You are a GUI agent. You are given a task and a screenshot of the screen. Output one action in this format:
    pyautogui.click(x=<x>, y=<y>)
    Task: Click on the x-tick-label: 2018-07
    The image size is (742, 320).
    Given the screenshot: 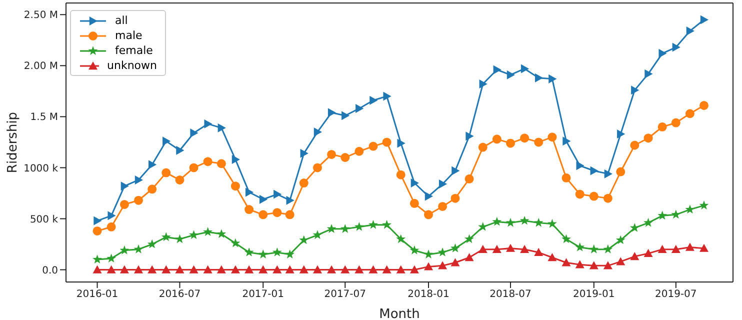 What is the action you would take?
    pyautogui.click(x=511, y=294)
    